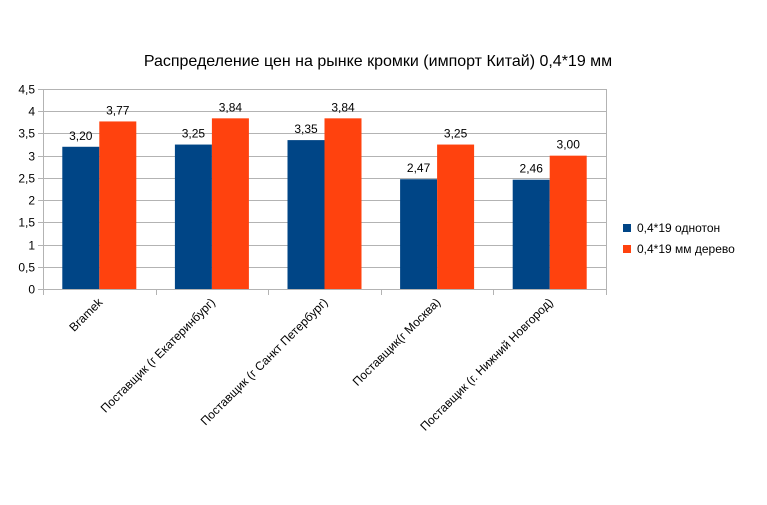  Describe the element at coordinates (26, 179) in the screenshot. I see `y-tick-label: 2,5` at that location.